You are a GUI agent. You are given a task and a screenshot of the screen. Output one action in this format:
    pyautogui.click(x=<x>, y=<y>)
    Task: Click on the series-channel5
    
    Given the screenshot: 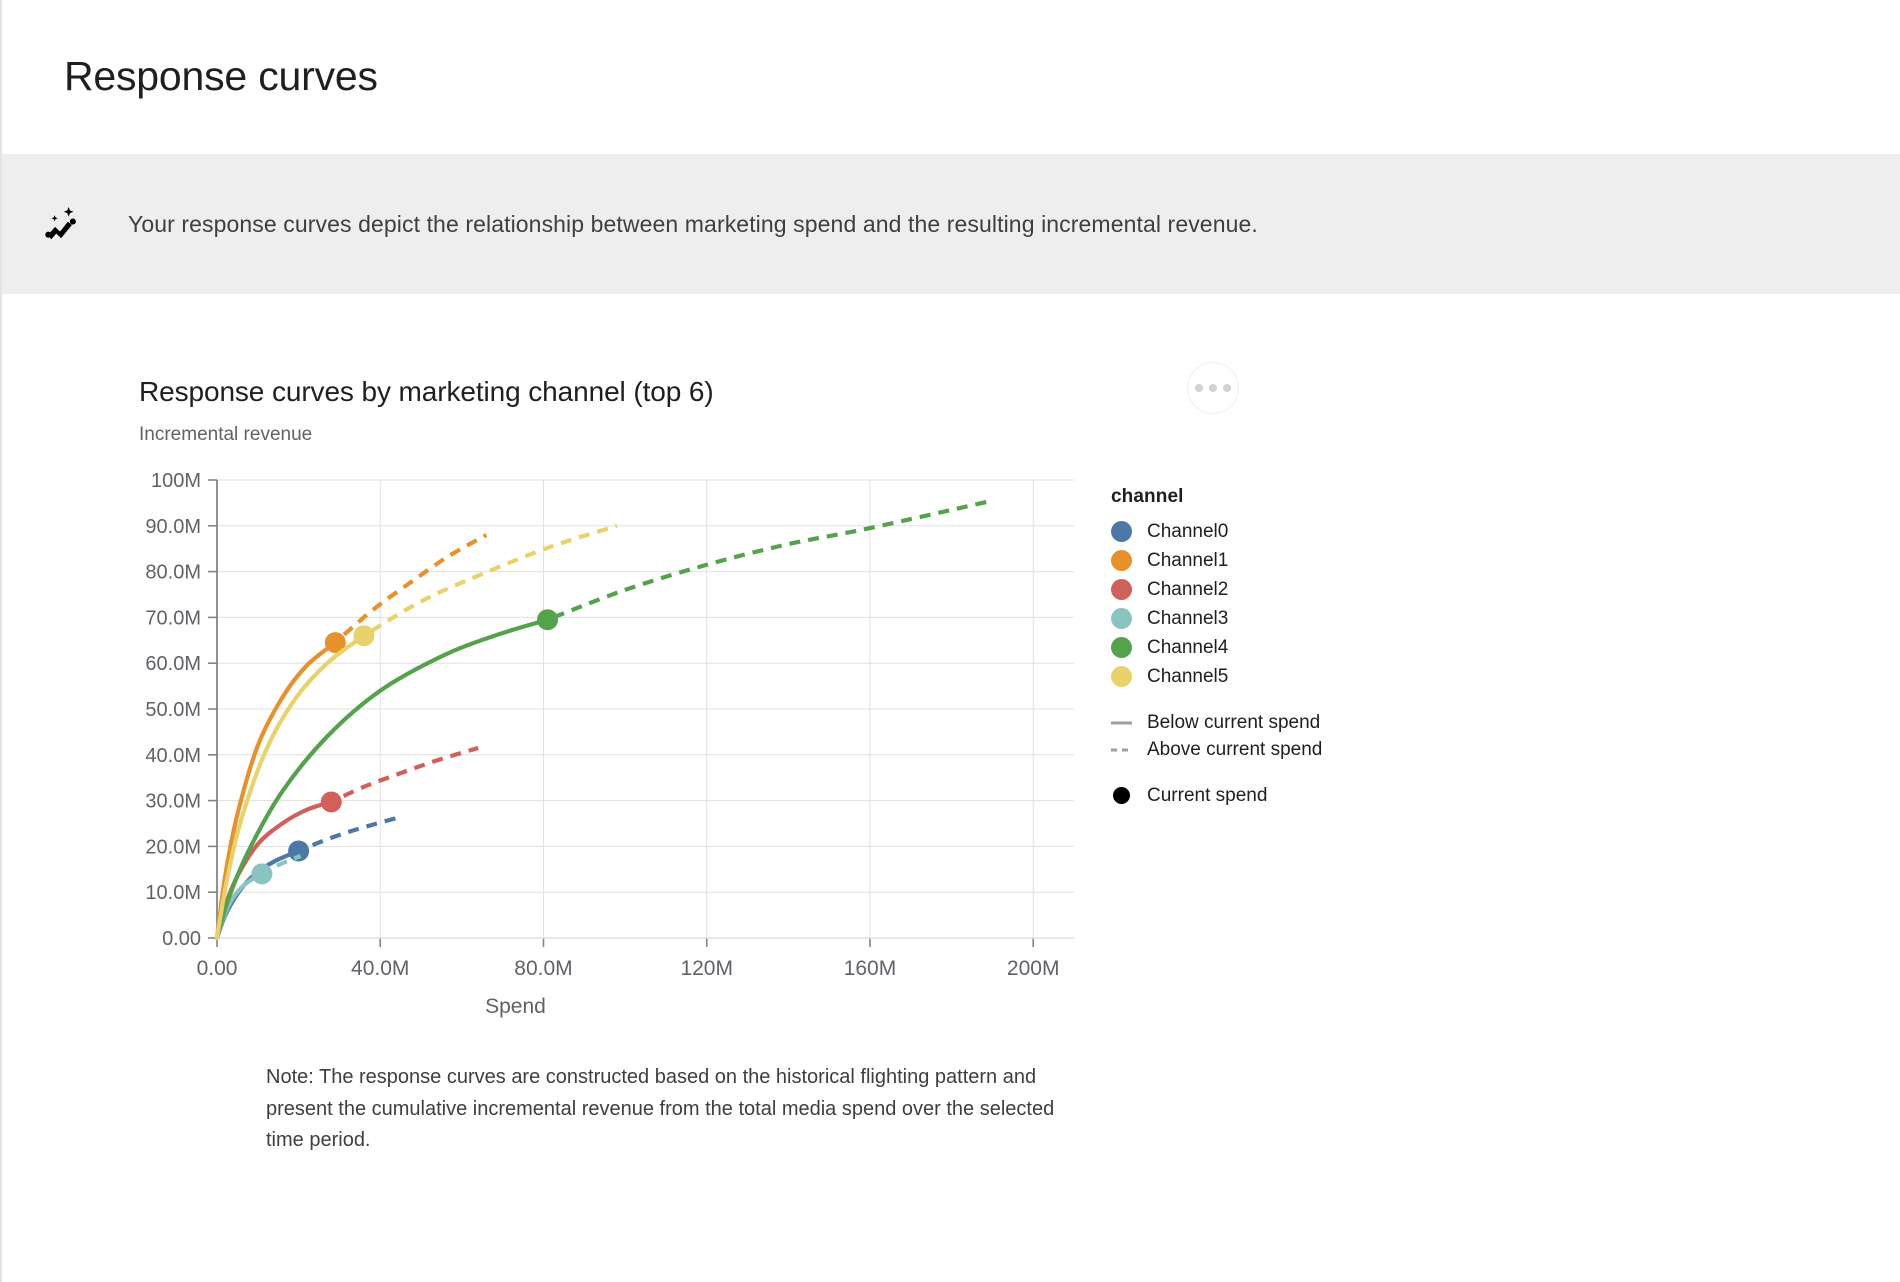 What is the action you would take?
    pyautogui.click(x=416, y=732)
    